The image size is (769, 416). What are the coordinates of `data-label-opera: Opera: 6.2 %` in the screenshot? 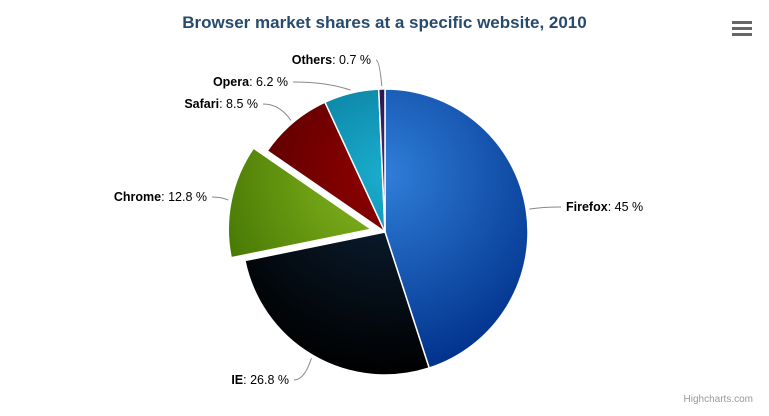 It's located at (250, 82).